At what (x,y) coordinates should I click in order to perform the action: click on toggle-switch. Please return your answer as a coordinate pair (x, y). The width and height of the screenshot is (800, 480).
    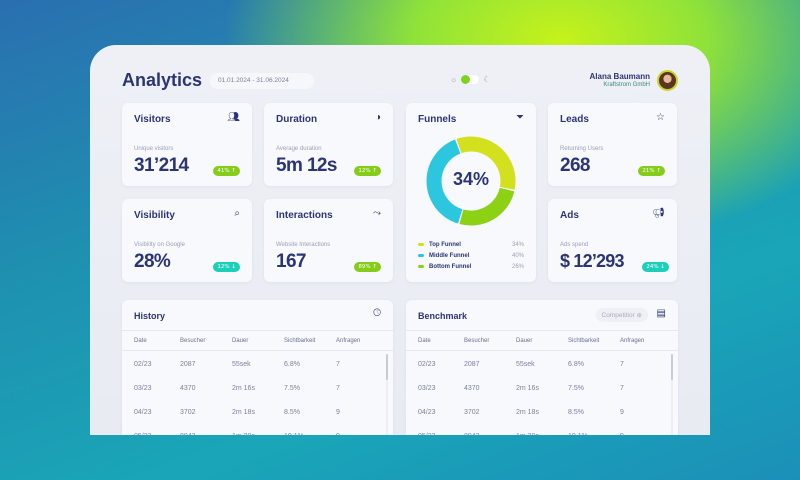
    Looking at the image, I should click on (470, 79).